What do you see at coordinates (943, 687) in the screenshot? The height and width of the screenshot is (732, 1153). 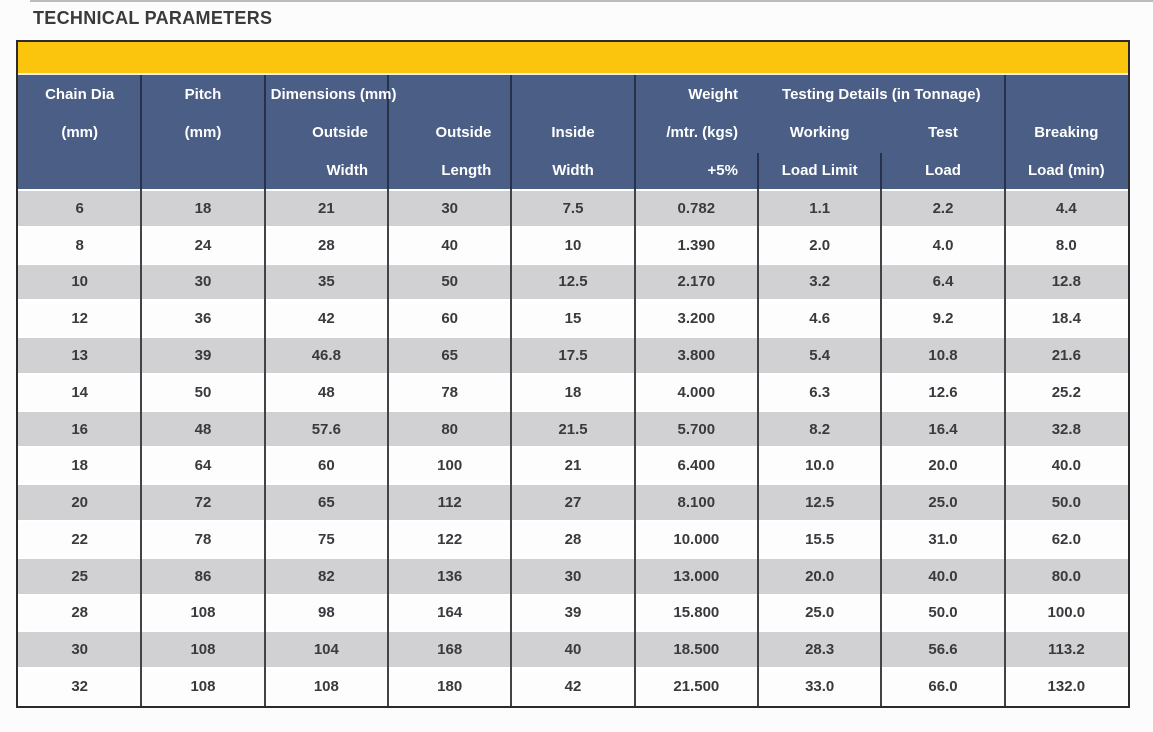 I see `table-cell: 66.0` at bounding box center [943, 687].